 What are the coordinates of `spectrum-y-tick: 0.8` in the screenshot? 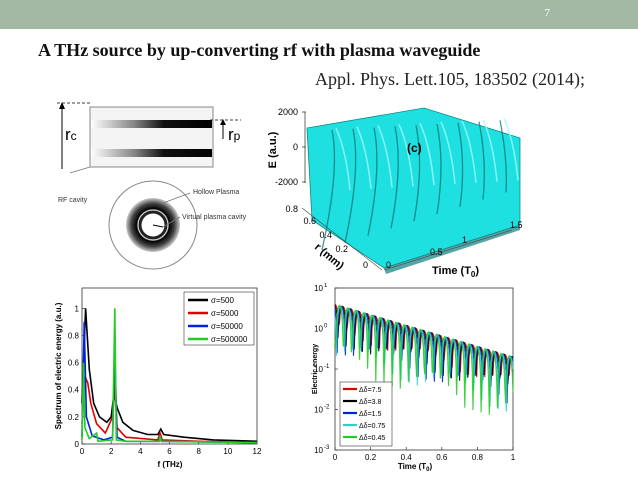 It's located at (74, 335).